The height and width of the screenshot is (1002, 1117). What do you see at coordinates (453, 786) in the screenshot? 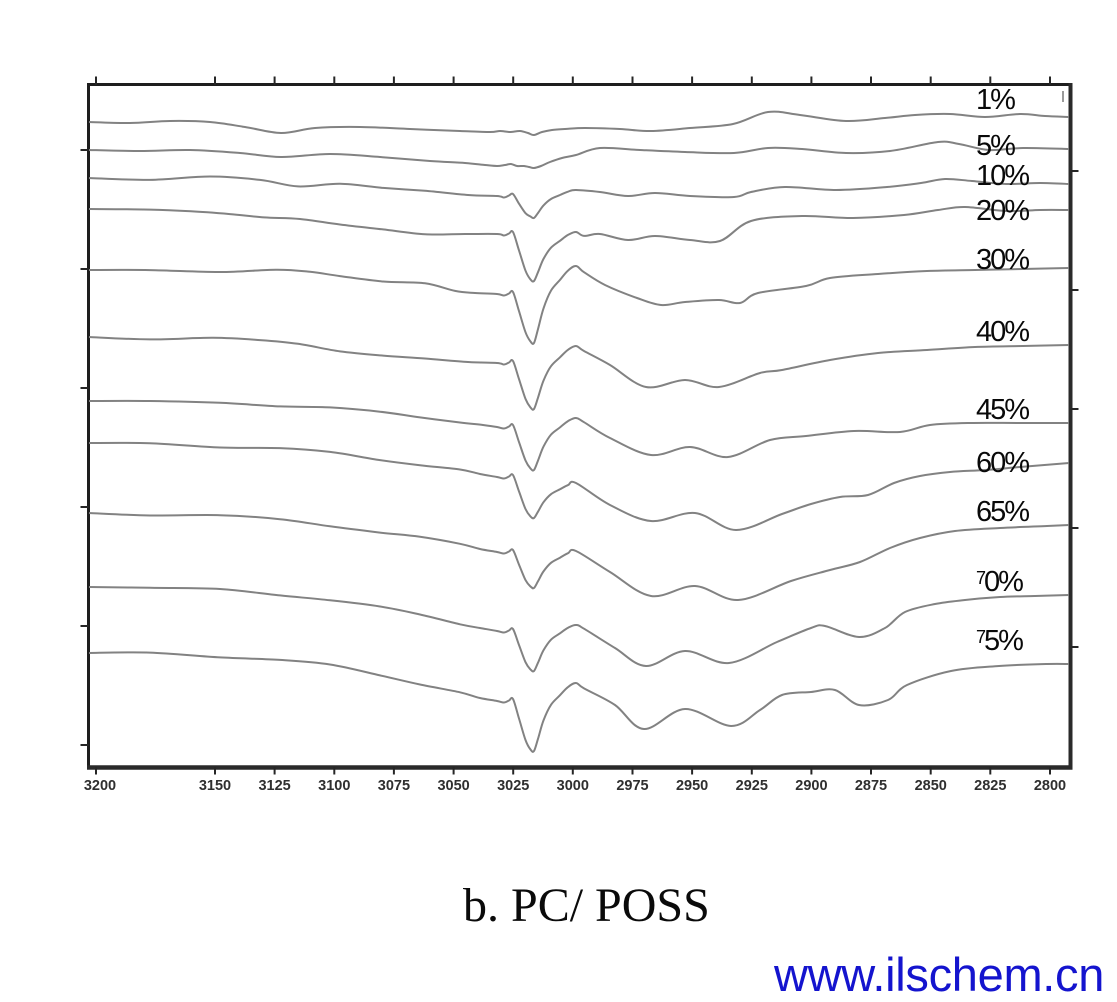
I see `svg-text: 3050` at bounding box center [453, 786].